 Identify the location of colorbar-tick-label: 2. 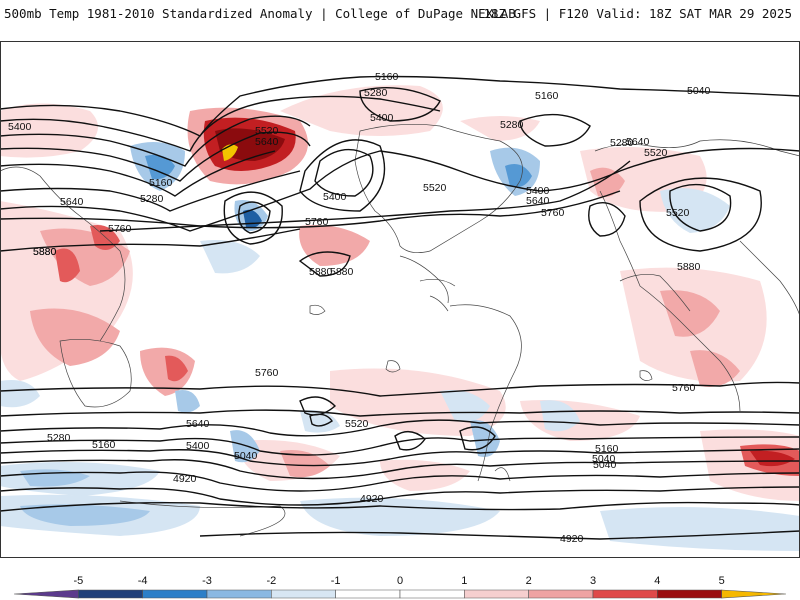
(529, 581).